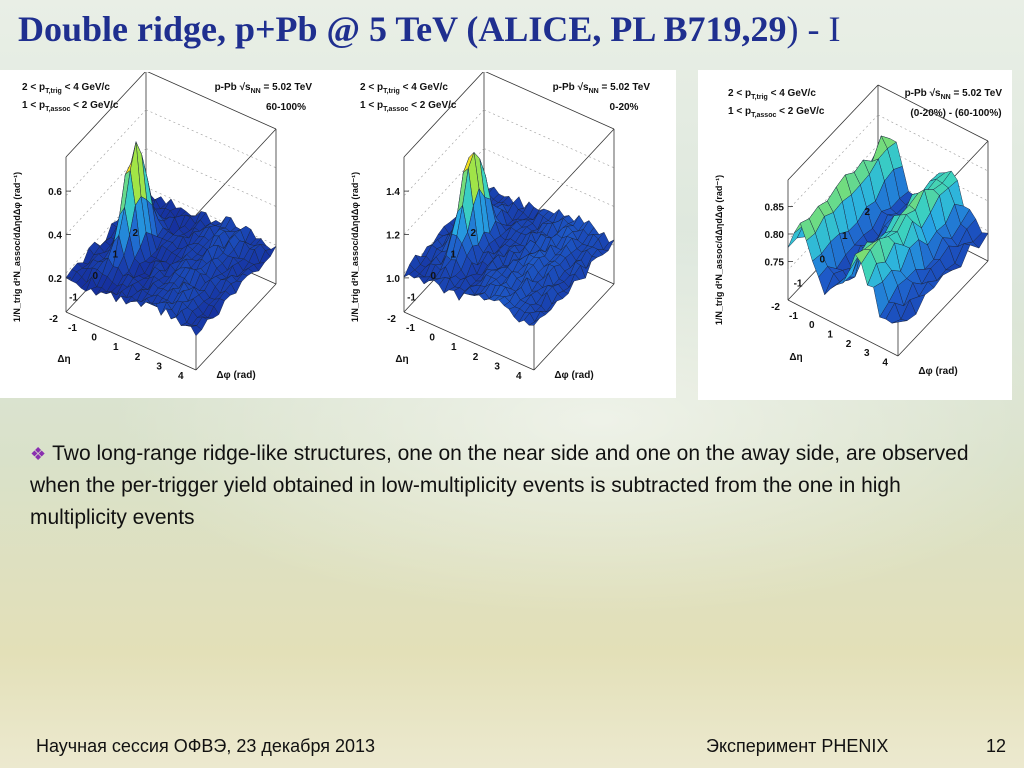 The height and width of the screenshot is (768, 1024). What do you see at coordinates (819, 29) in the screenshot?
I see `title-suffix: - I` at bounding box center [819, 29].